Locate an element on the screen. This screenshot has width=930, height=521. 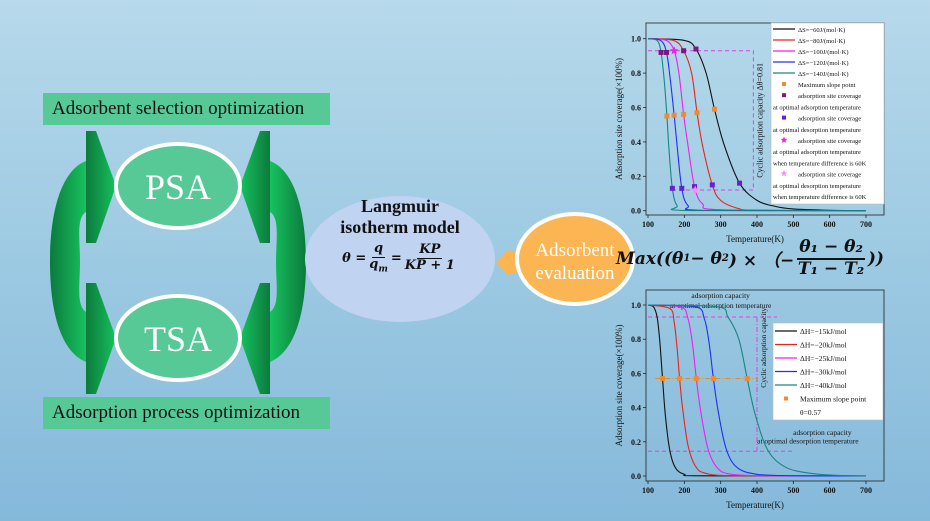
adsorbent-selection-text: Adsorbent selection optimization is located at coordinates (178, 108).